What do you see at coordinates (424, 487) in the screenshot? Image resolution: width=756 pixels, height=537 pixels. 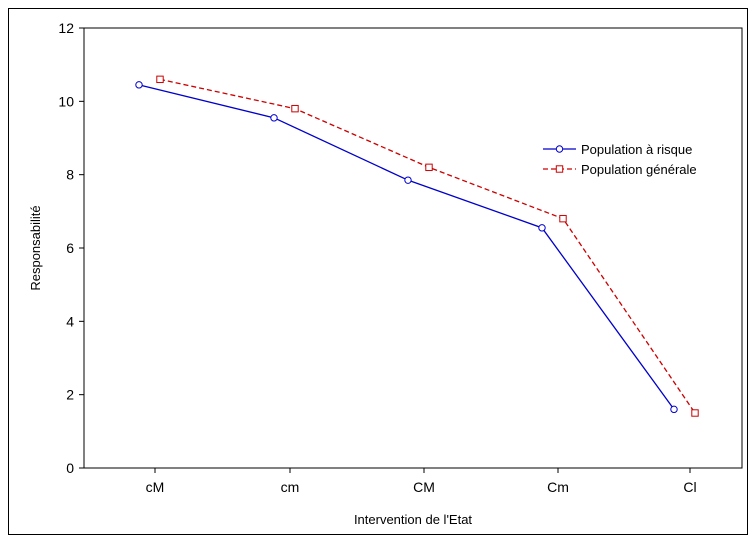 I see `x-tick-label: CM` at bounding box center [424, 487].